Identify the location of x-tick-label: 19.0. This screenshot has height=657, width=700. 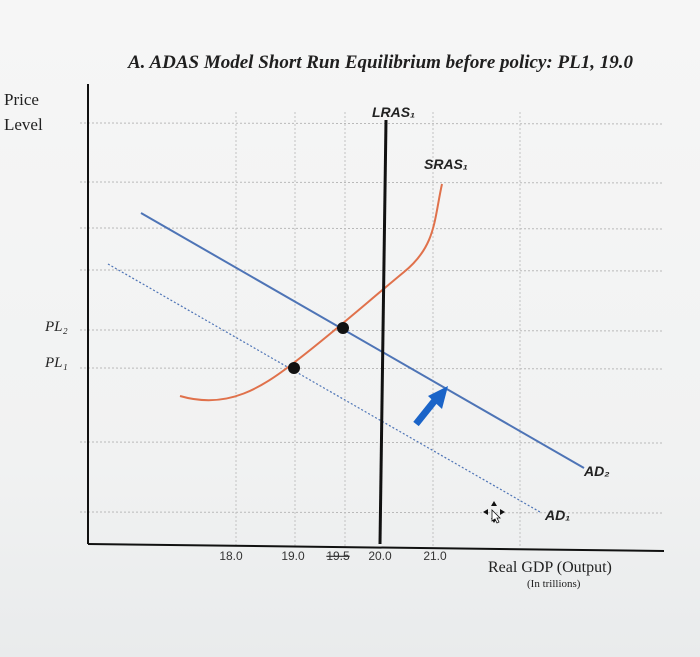
(293, 556).